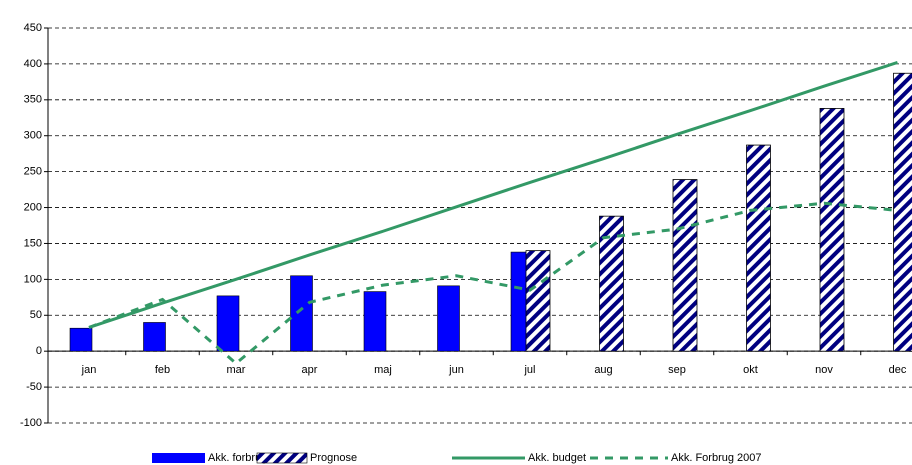 This screenshot has height=465, width=912. Describe the element at coordinates (824, 370) in the screenshot. I see `x-tick-label: nov` at that location.